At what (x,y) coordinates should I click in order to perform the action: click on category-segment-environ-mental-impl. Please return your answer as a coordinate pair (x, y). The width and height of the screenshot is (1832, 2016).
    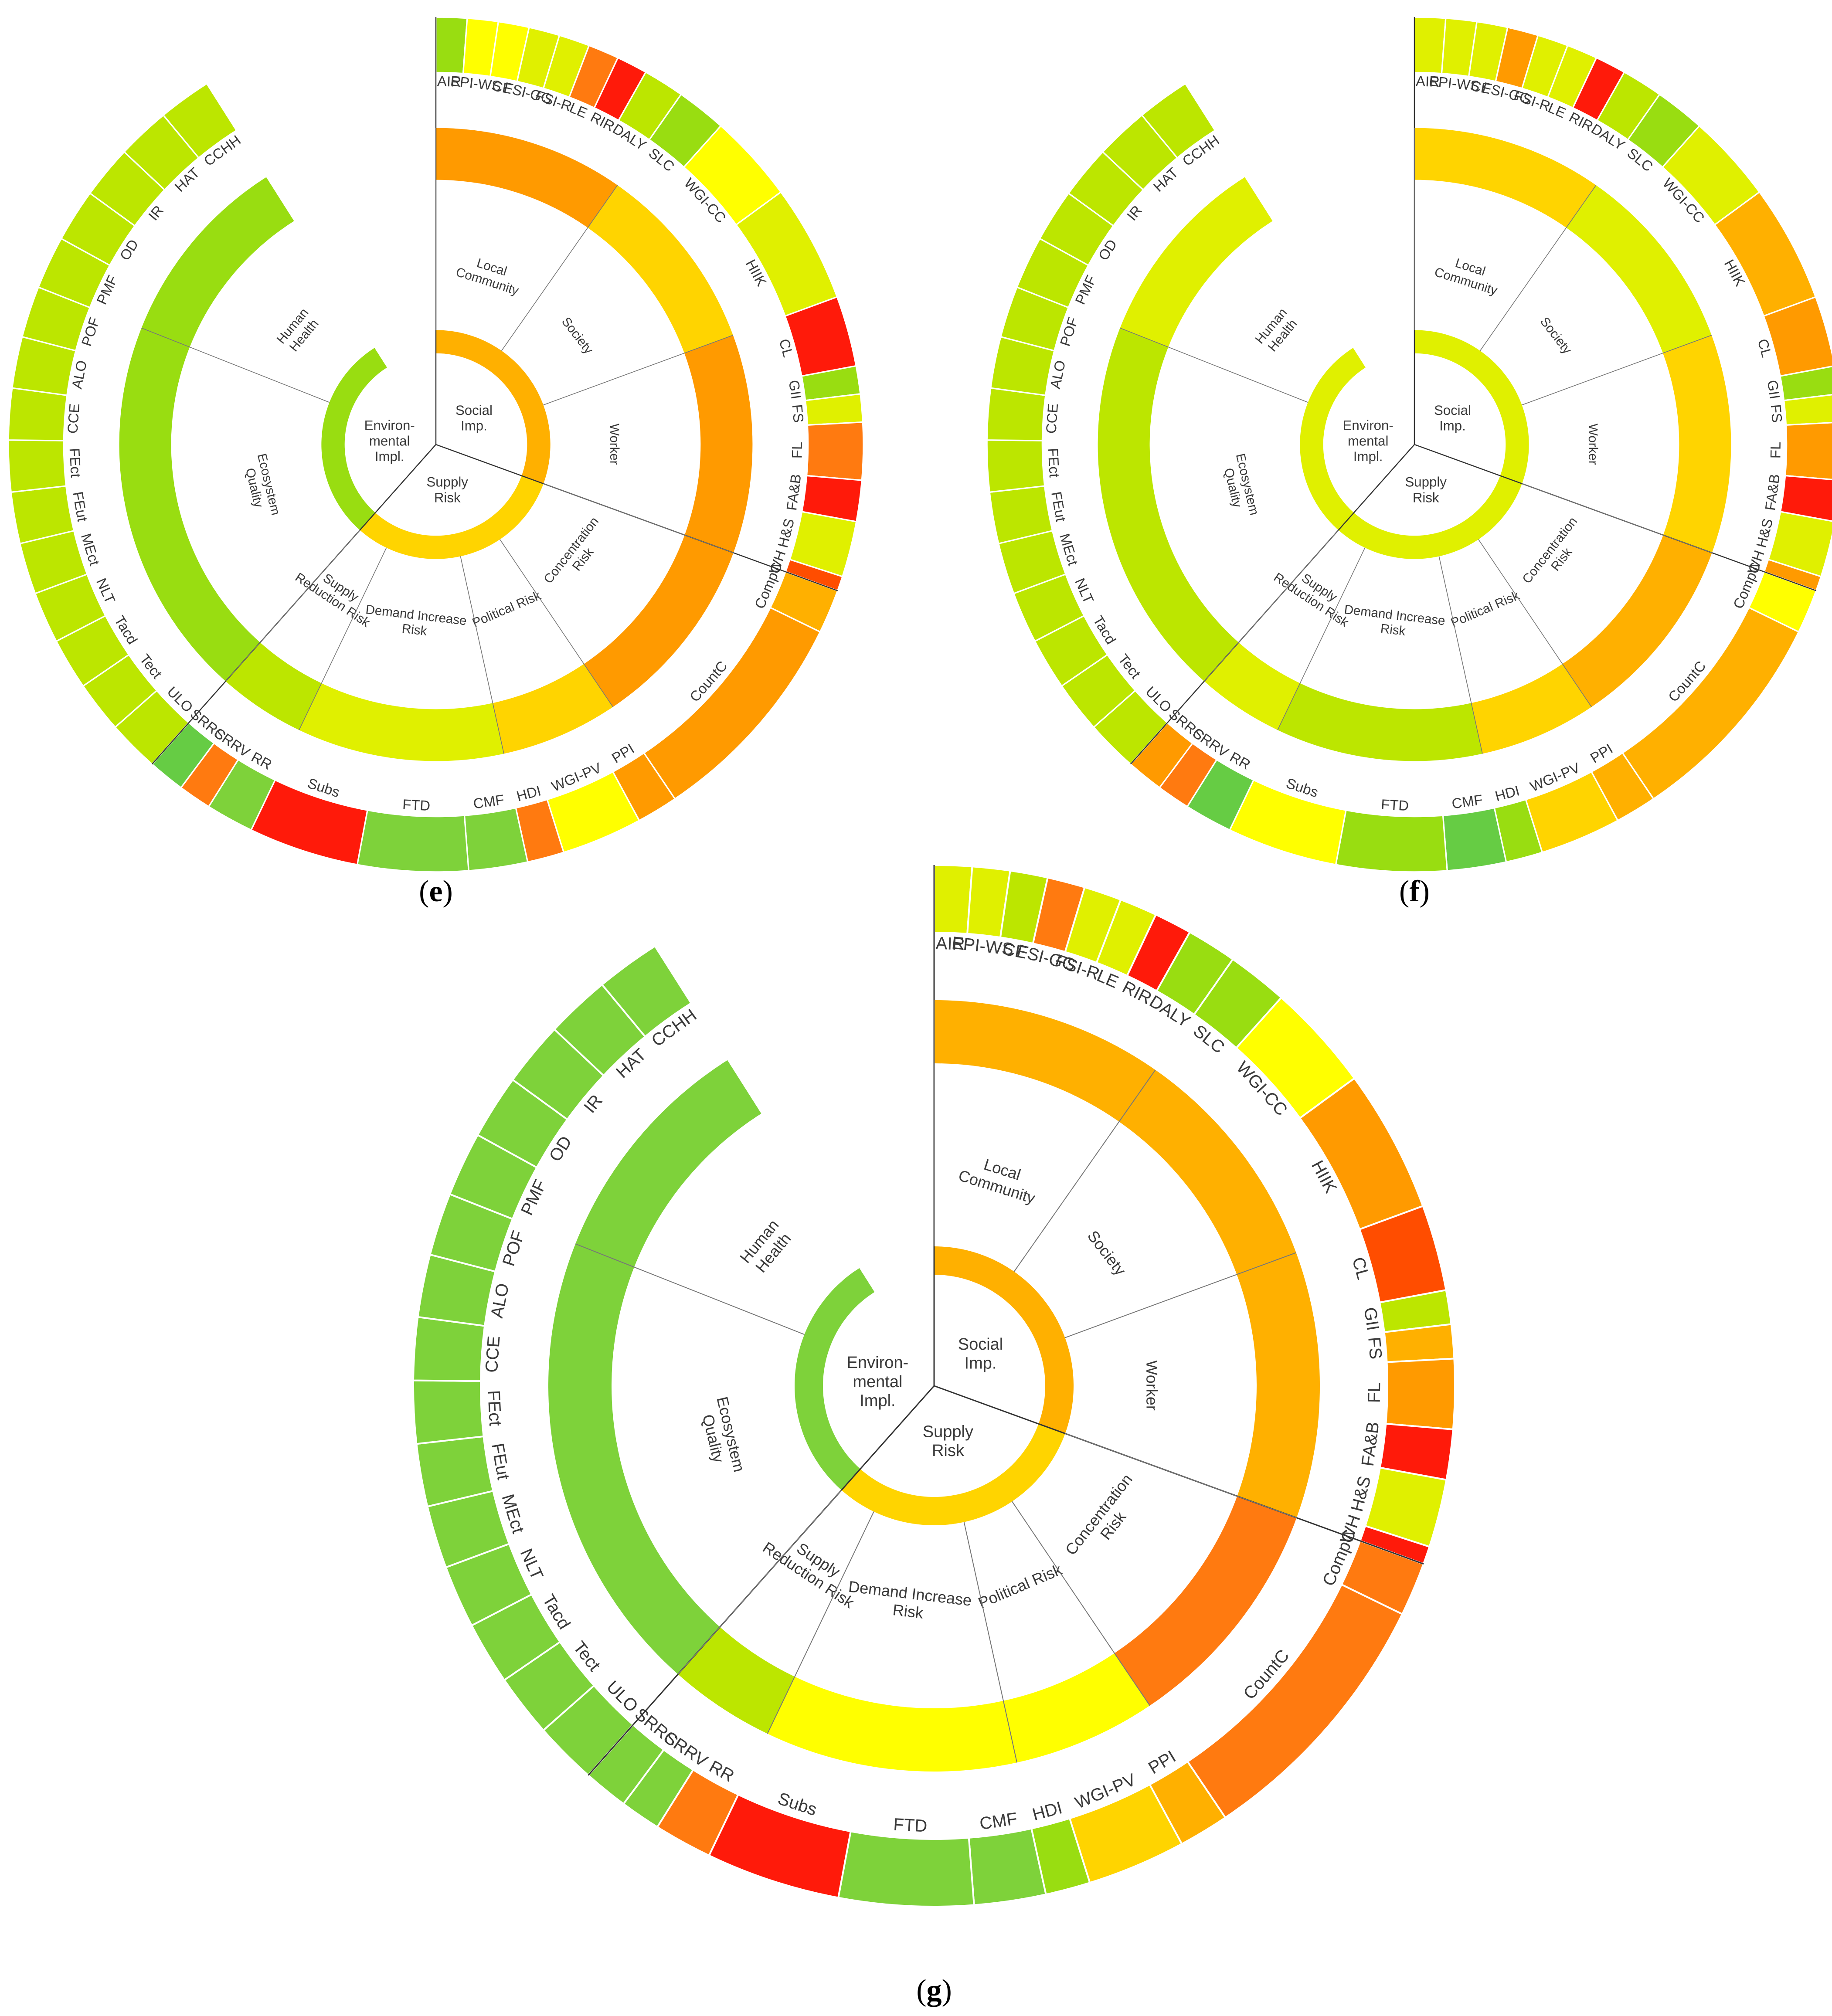
    Looking at the image, I should click on (354, 439).